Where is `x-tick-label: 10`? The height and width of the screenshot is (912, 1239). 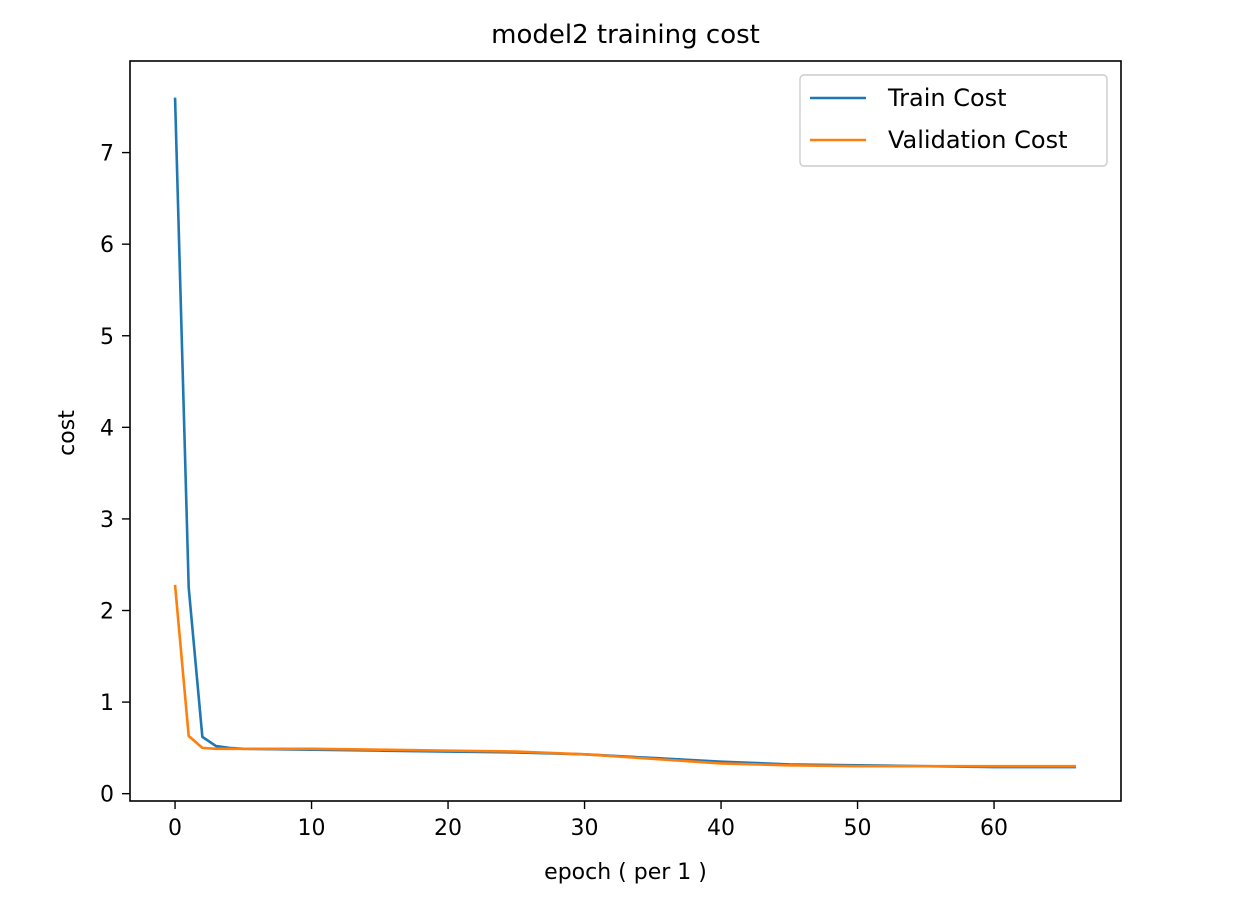
x-tick-label: 10 is located at coordinates (312, 828).